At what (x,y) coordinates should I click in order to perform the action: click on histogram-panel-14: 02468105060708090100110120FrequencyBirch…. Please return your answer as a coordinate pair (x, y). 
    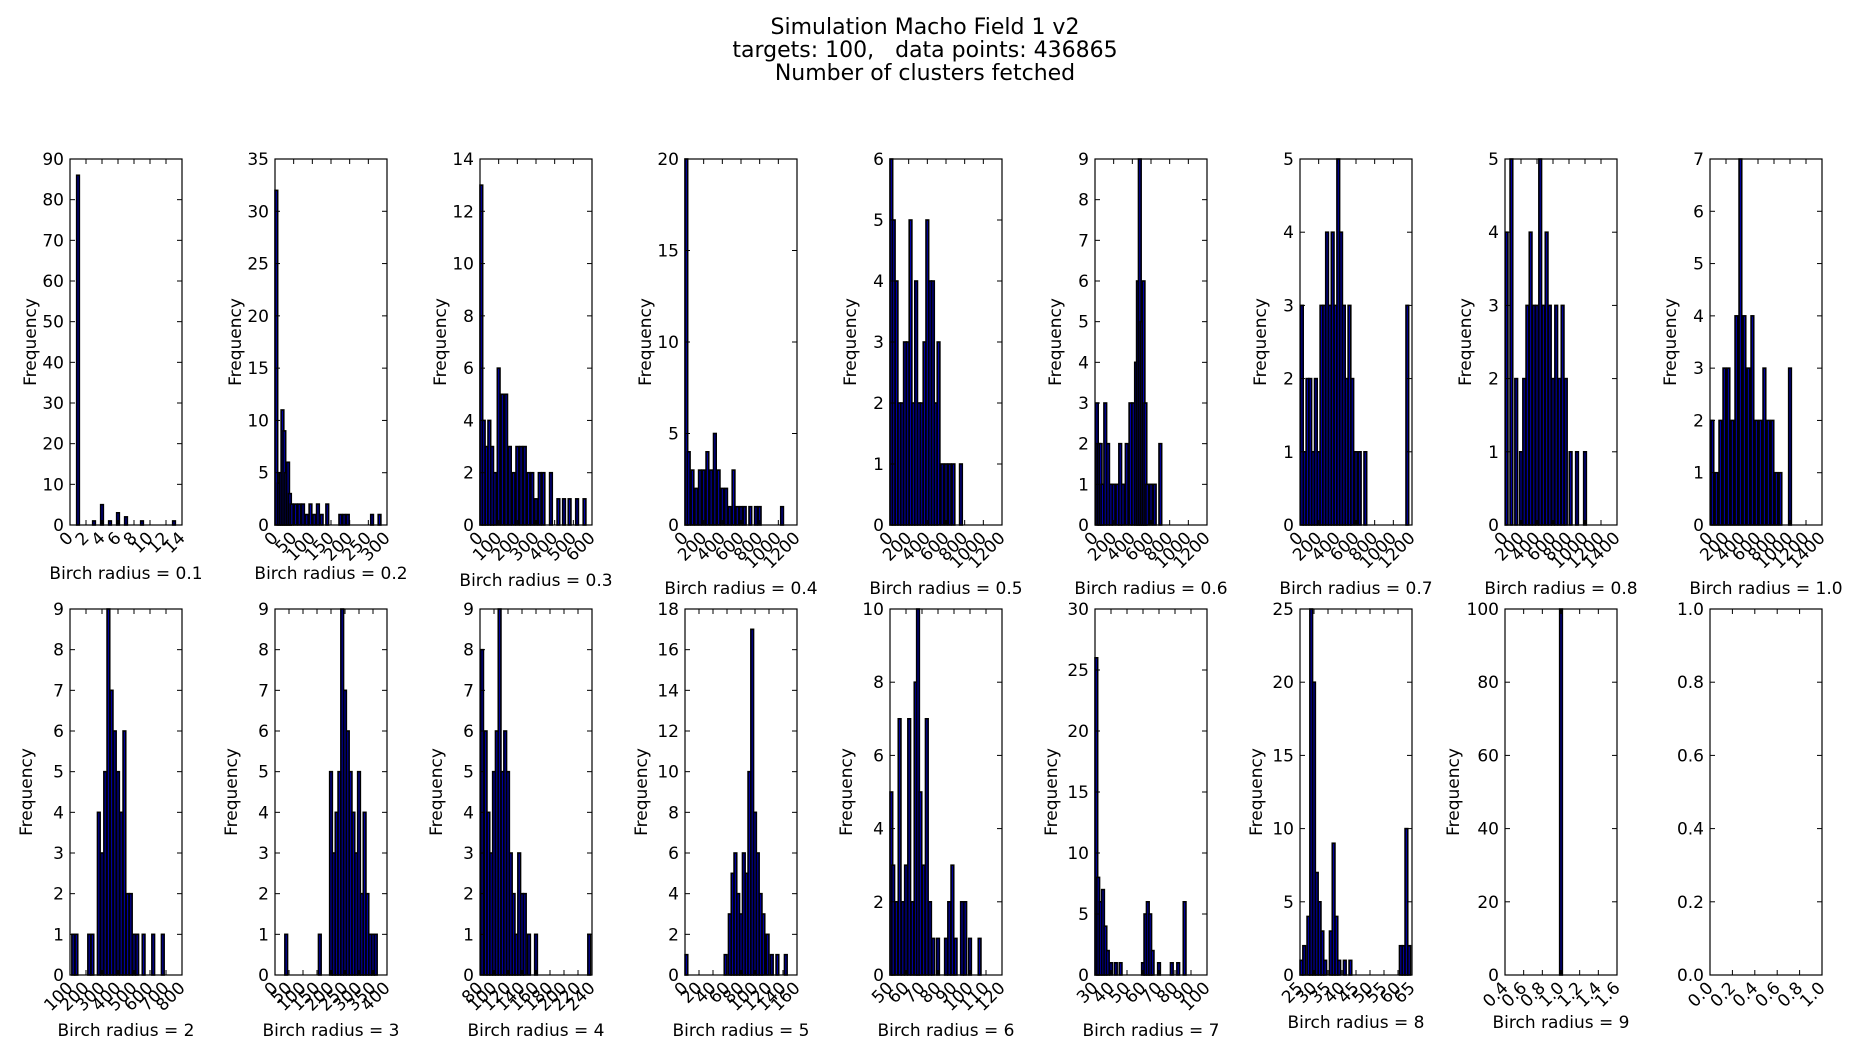
    Looking at the image, I should click on (925, 820).